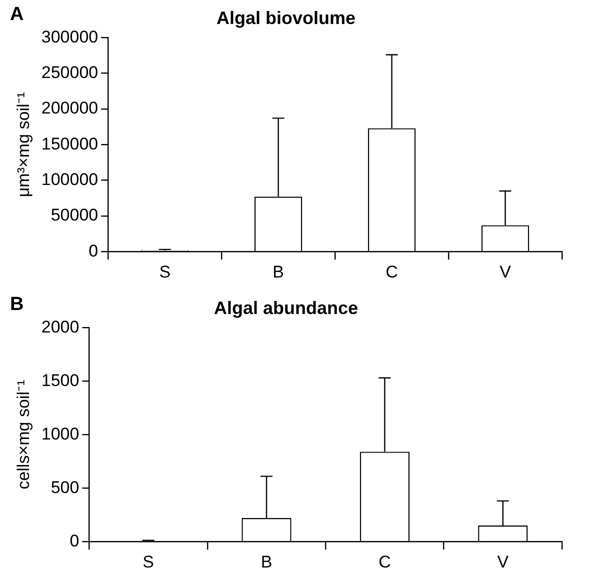  What do you see at coordinates (65, 487) in the screenshot?
I see `y-tick-label: 500` at bounding box center [65, 487].